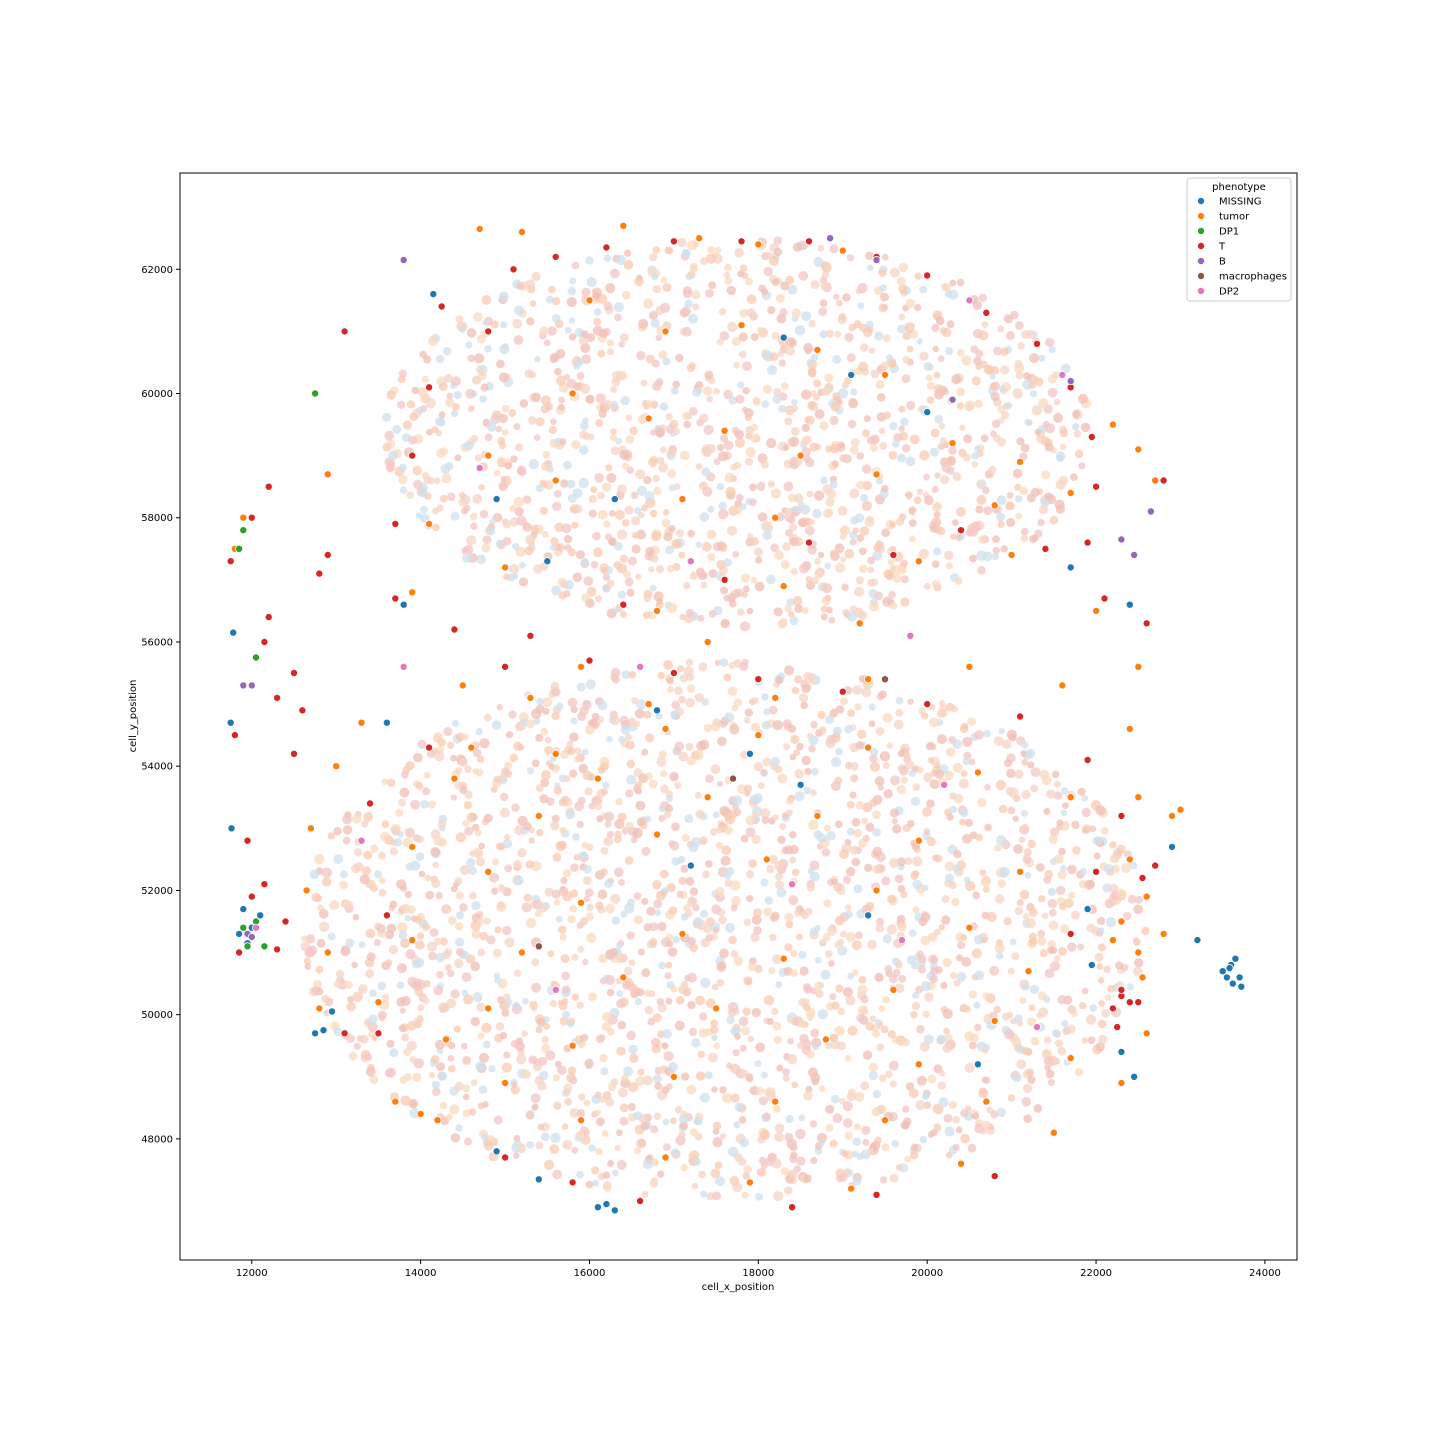  Describe the element at coordinates (403, 259) in the screenshot. I see `data-point-b` at that location.